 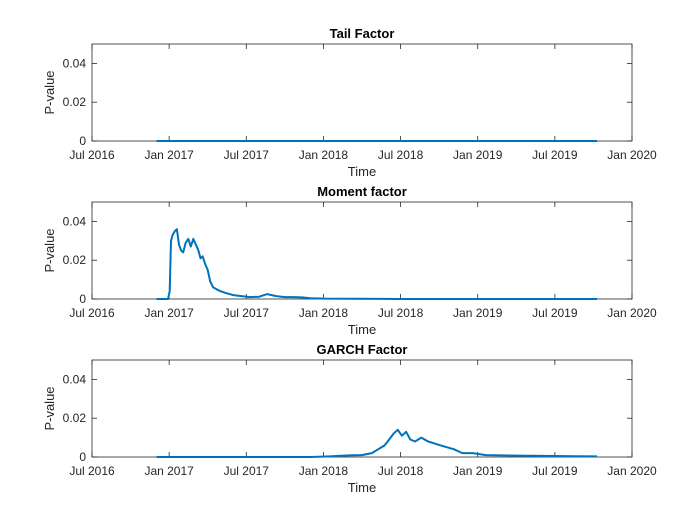 I want to click on plot-title: Tail Factor, so click(x=362, y=33).